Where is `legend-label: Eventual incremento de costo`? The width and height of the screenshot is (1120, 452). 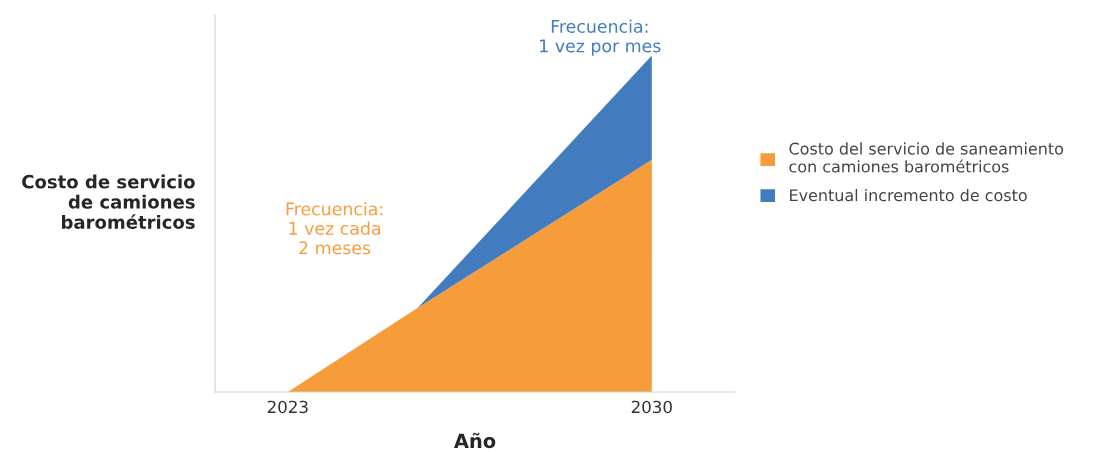 legend-label: Eventual incremento de costo is located at coordinates (908, 195).